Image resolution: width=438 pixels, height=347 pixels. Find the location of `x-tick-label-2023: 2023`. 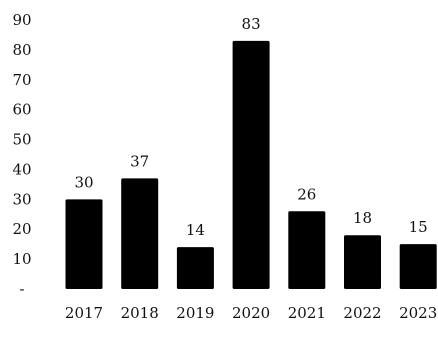

x-tick-label-2023: 2023 is located at coordinates (418, 313).